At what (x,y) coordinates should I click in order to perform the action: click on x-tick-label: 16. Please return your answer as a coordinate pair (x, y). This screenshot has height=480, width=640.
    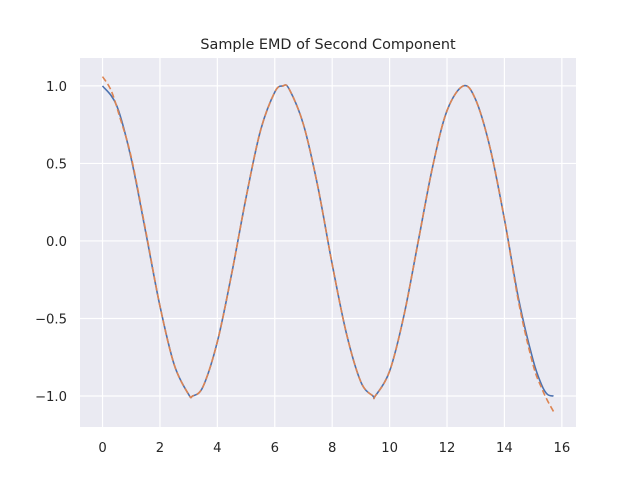
    Looking at the image, I should click on (561, 448).